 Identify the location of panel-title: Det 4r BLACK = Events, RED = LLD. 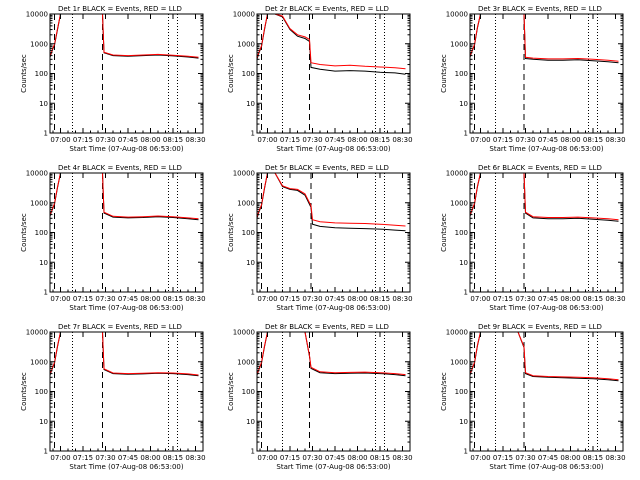
(120, 168).